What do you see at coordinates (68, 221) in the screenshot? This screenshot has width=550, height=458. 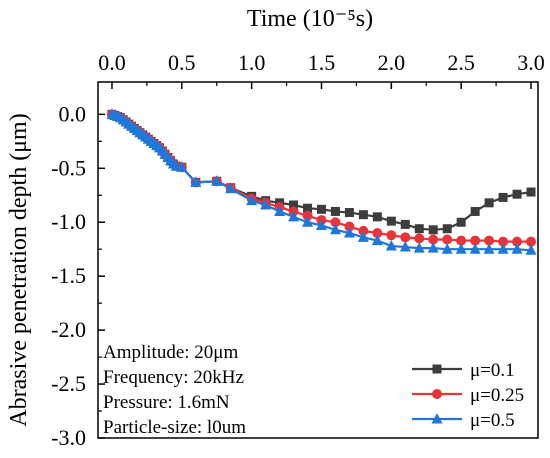 I see `y-tick-label: -1.0` at bounding box center [68, 221].